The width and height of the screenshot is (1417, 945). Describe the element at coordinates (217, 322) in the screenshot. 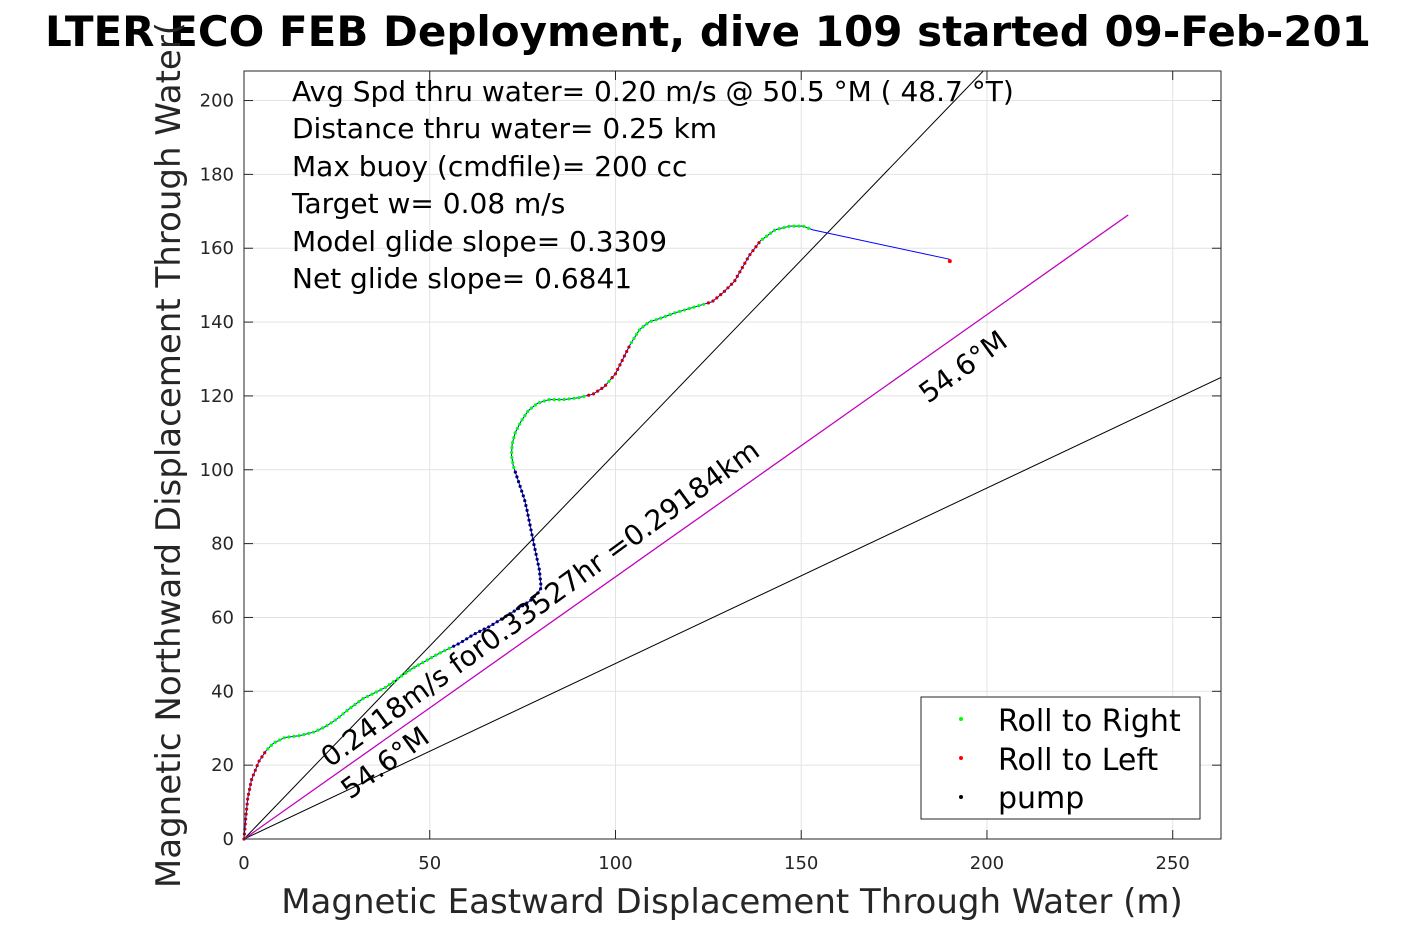

I see `y-tick-label: 140` at that location.